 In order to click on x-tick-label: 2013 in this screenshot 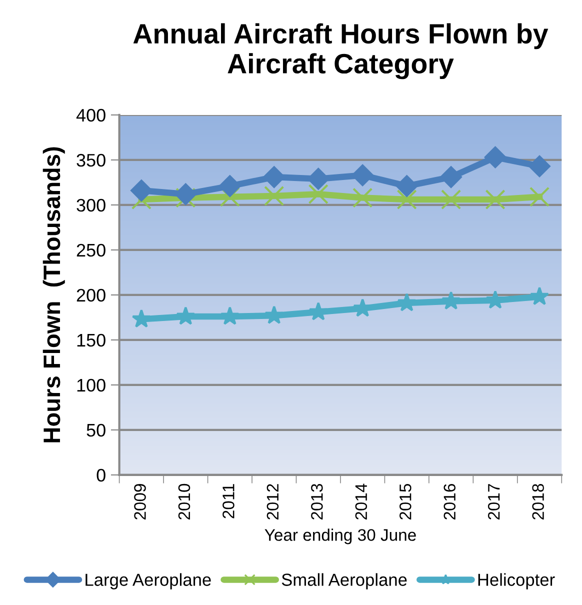, I will do `click(317, 502)`.